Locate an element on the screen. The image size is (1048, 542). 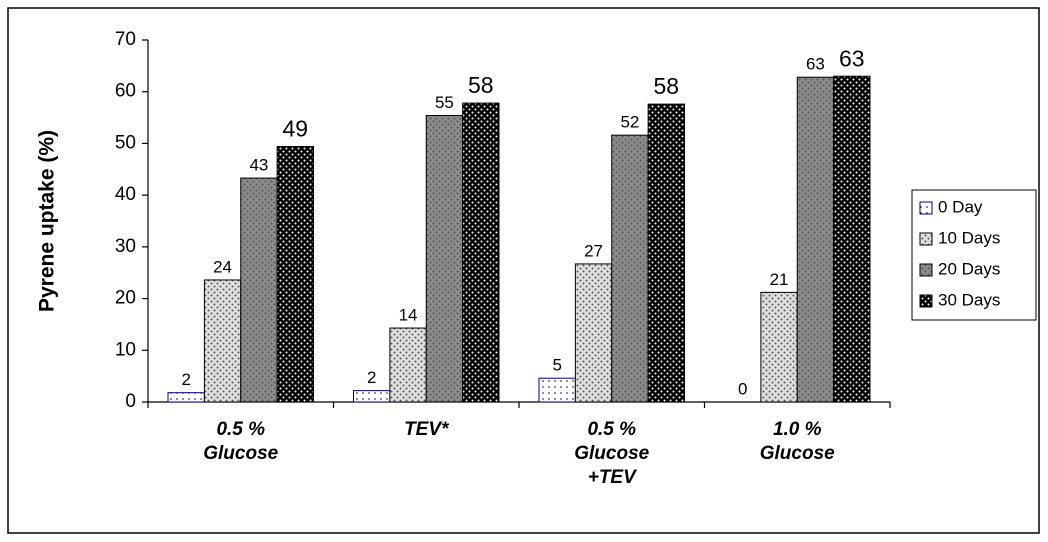
data-label: 55 is located at coordinates (444, 102).